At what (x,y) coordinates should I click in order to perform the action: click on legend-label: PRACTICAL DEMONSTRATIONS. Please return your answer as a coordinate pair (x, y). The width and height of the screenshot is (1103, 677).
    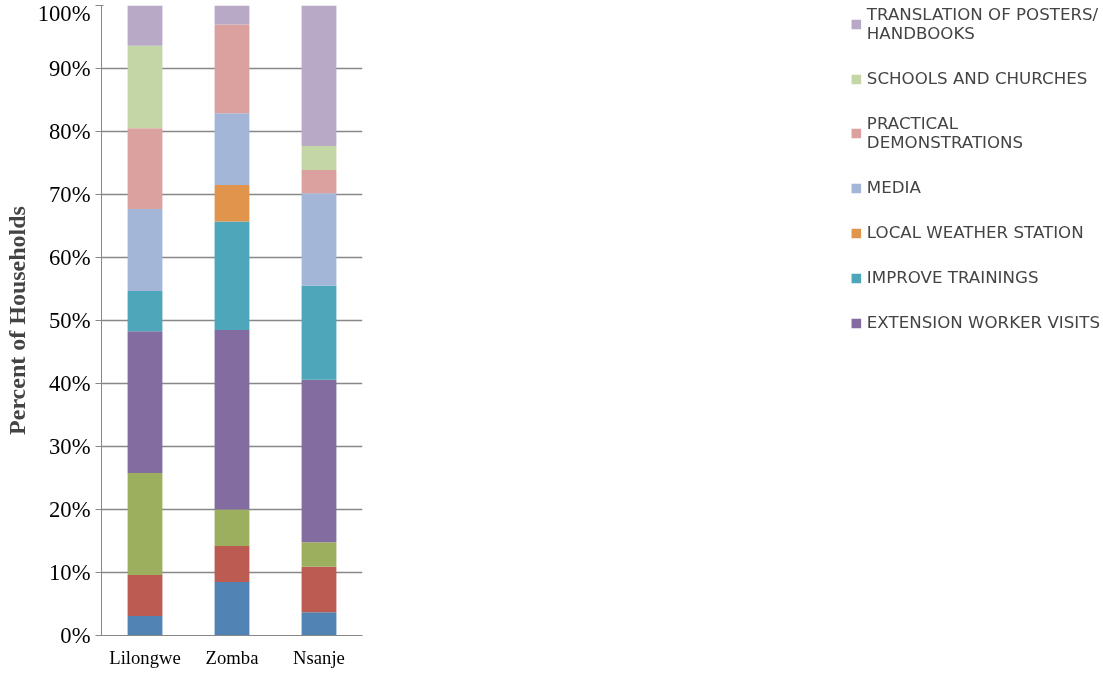
    Looking at the image, I should click on (945, 133).